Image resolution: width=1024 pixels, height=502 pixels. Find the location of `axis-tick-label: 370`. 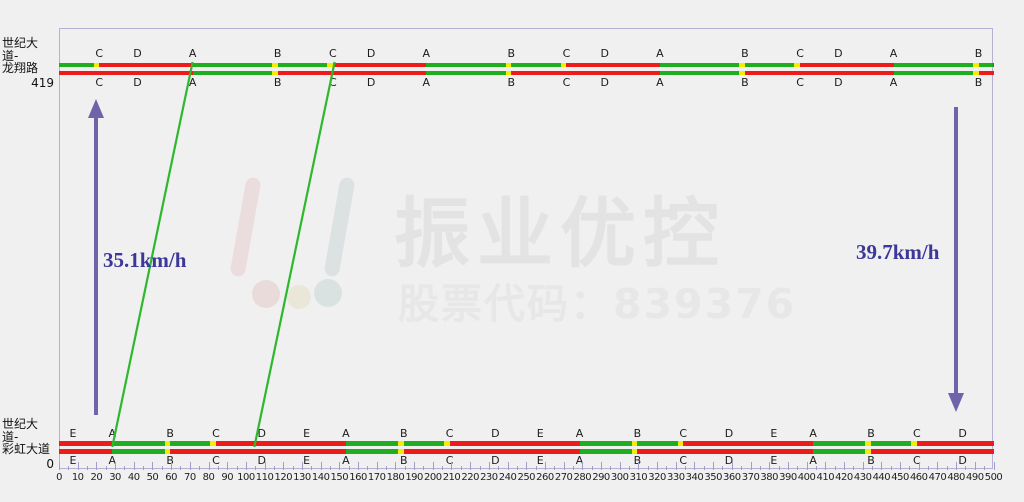

axis-tick-label: 370 is located at coordinates (750, 477).